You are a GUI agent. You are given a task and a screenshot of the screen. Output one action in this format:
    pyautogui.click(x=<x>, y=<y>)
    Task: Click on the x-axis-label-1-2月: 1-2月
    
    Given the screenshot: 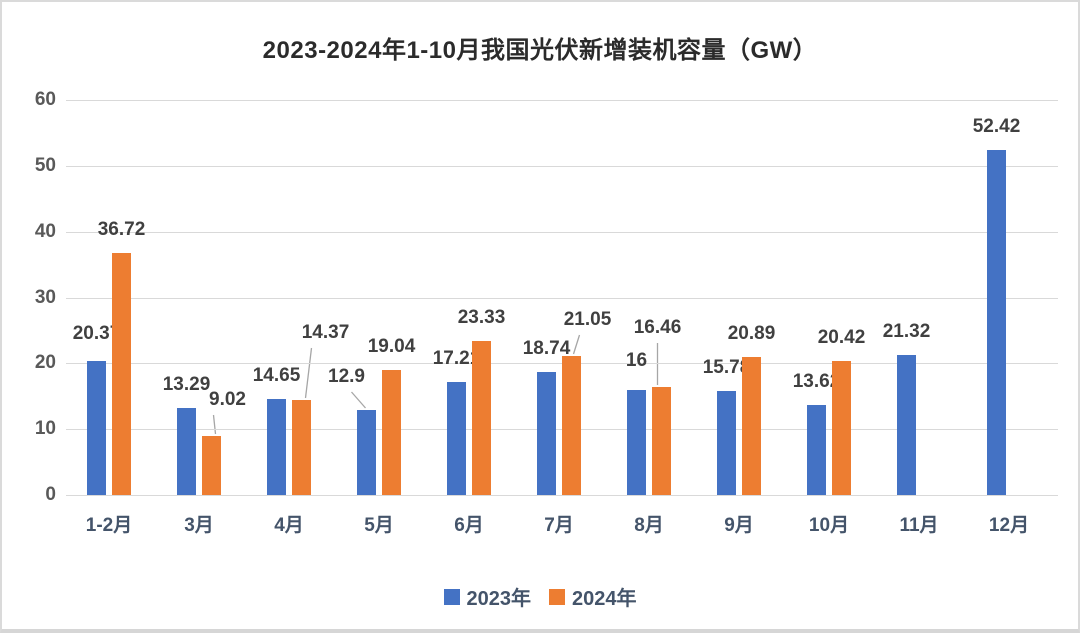 What is the action you would take?
    pyautogui.click(x=109, y=525)
    